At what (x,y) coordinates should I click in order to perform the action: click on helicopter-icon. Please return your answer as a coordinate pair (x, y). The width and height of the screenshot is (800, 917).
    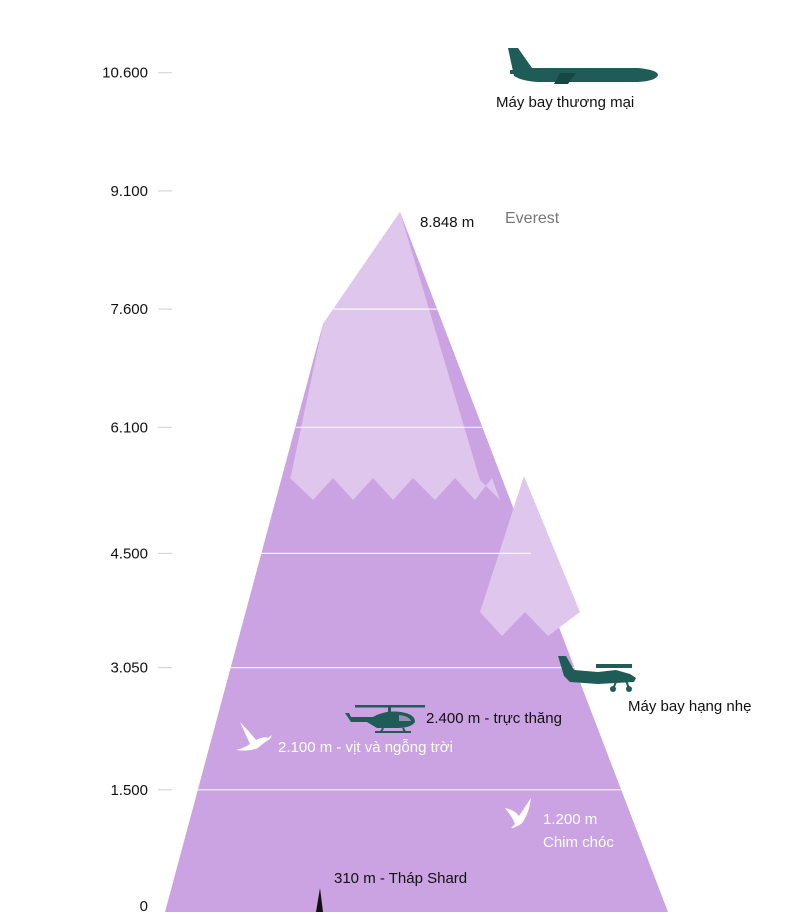
    Looking at the image, I should click on (385, 719).